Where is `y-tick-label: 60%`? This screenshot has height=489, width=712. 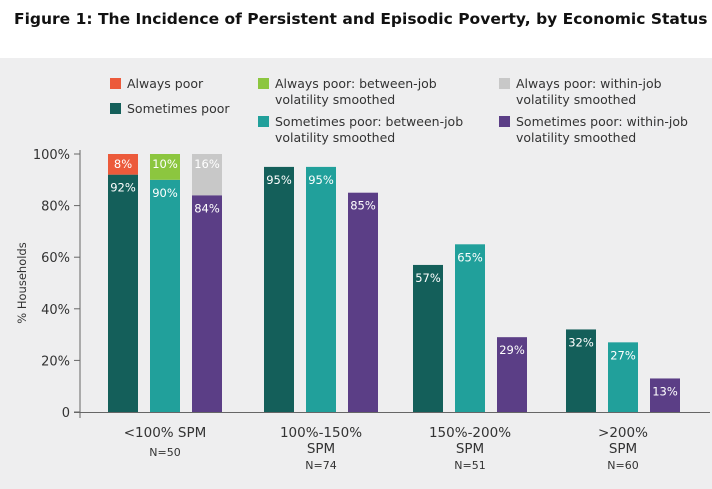
y-tick-label: 60% is located at coordinates (55, 258).